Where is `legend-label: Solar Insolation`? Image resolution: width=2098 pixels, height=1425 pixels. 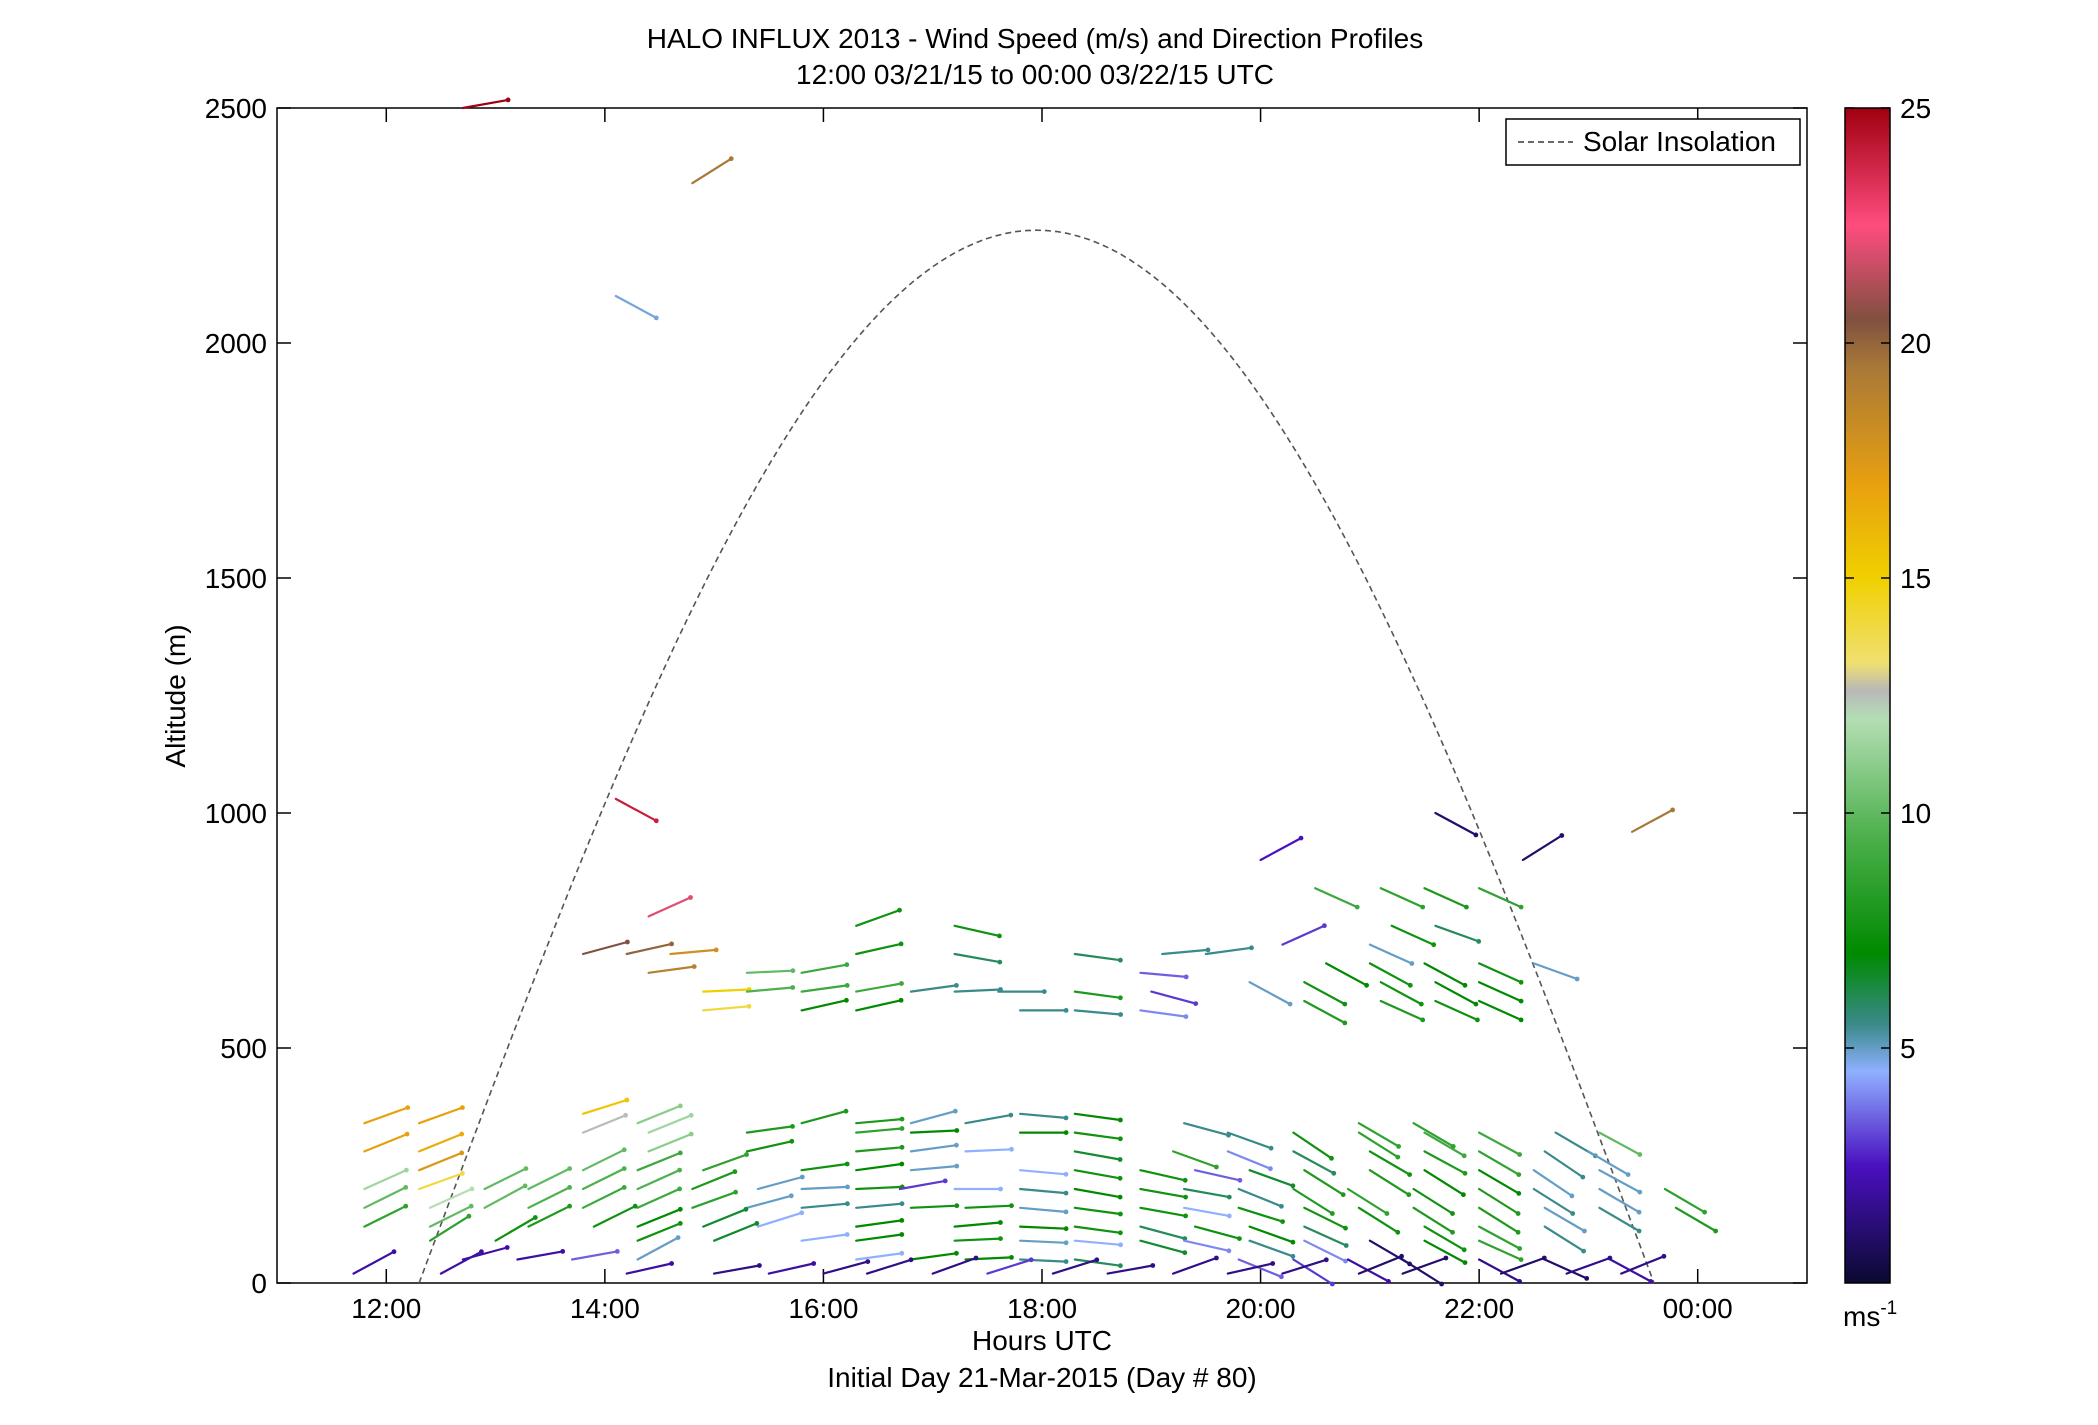
legend-label: Solar Insolation is located at coordinates (1679, 141).